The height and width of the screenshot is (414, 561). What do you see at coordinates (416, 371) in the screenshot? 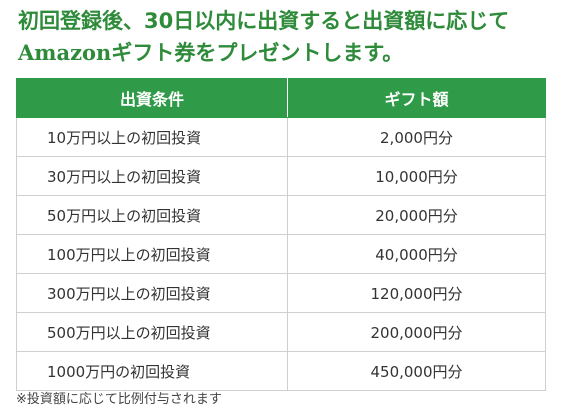
I see `row-gift-amount: 450,000円分` at bounding box center [416, 371].